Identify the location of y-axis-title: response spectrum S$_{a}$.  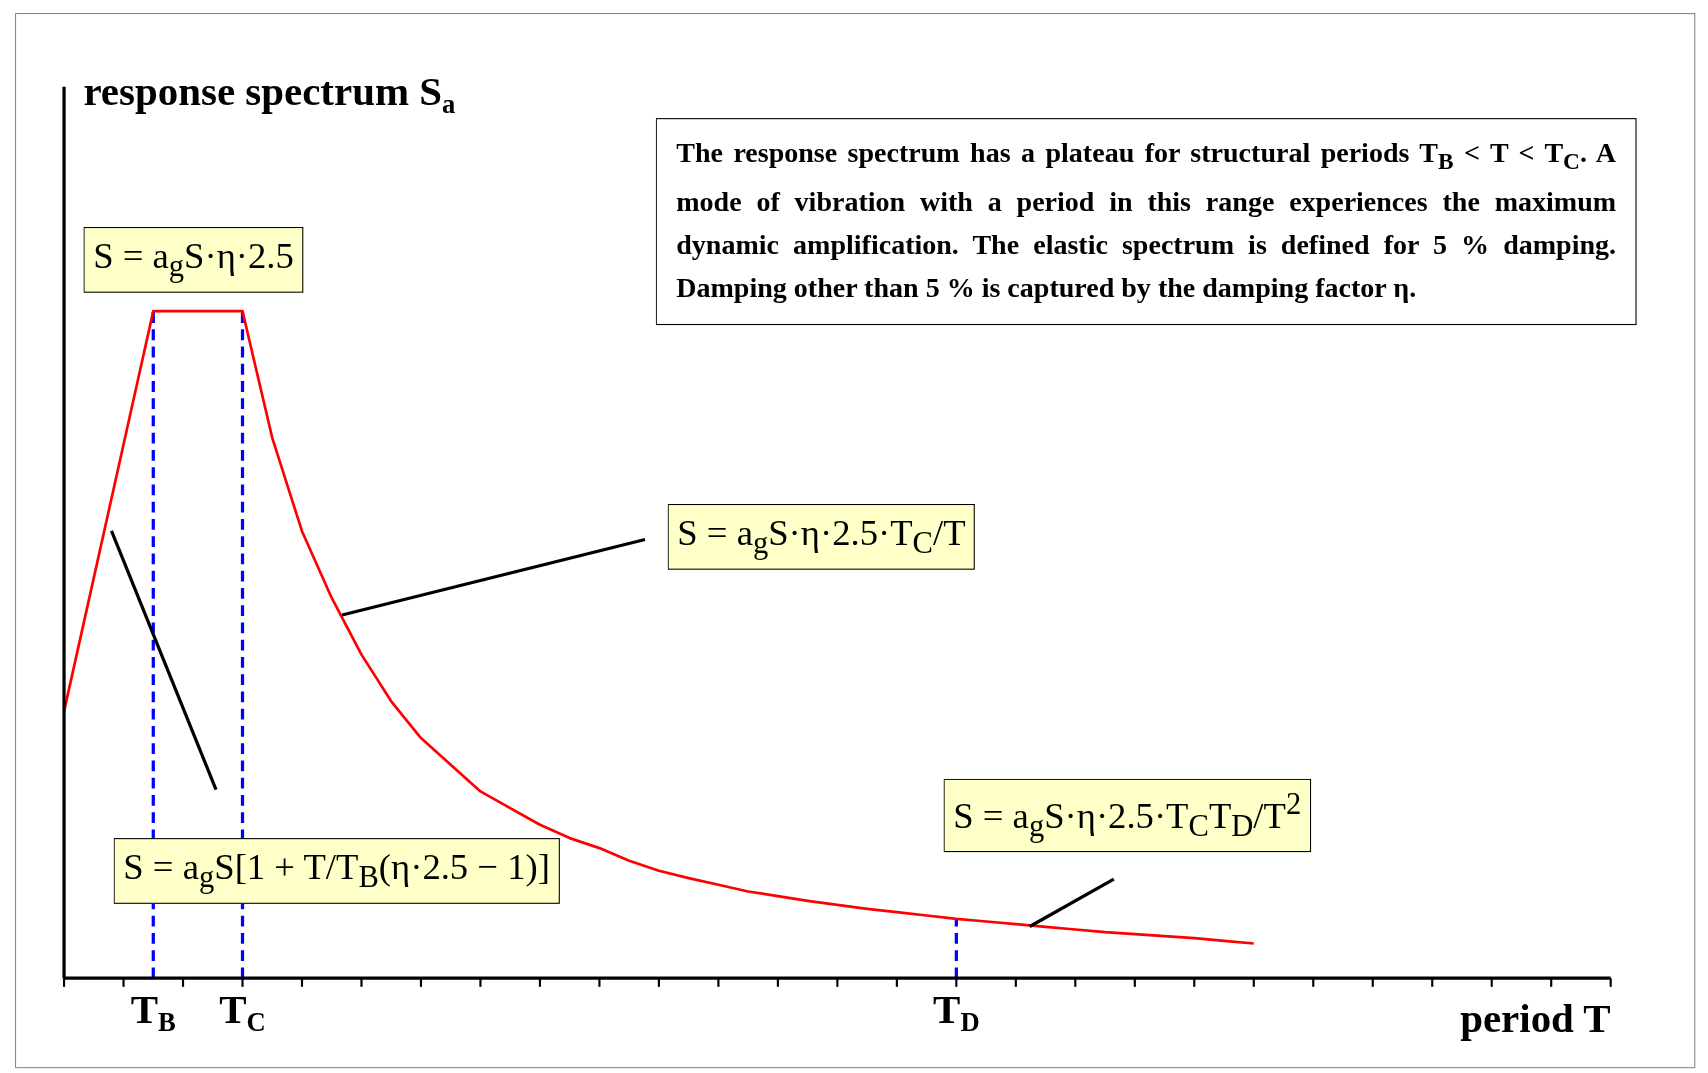
(269, 94).